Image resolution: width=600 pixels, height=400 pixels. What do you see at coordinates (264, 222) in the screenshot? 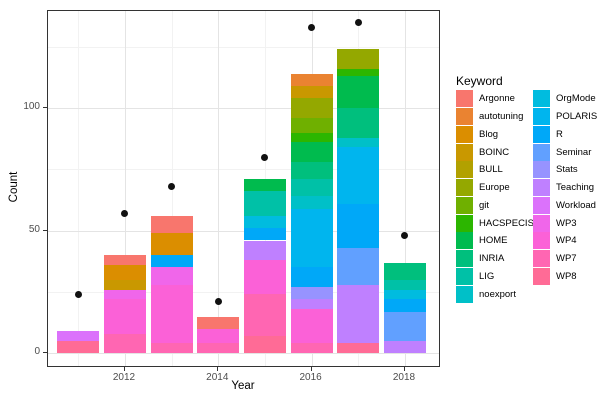
I see `bar-segment-2015-OrgMode` at bounding box center [264, 222].